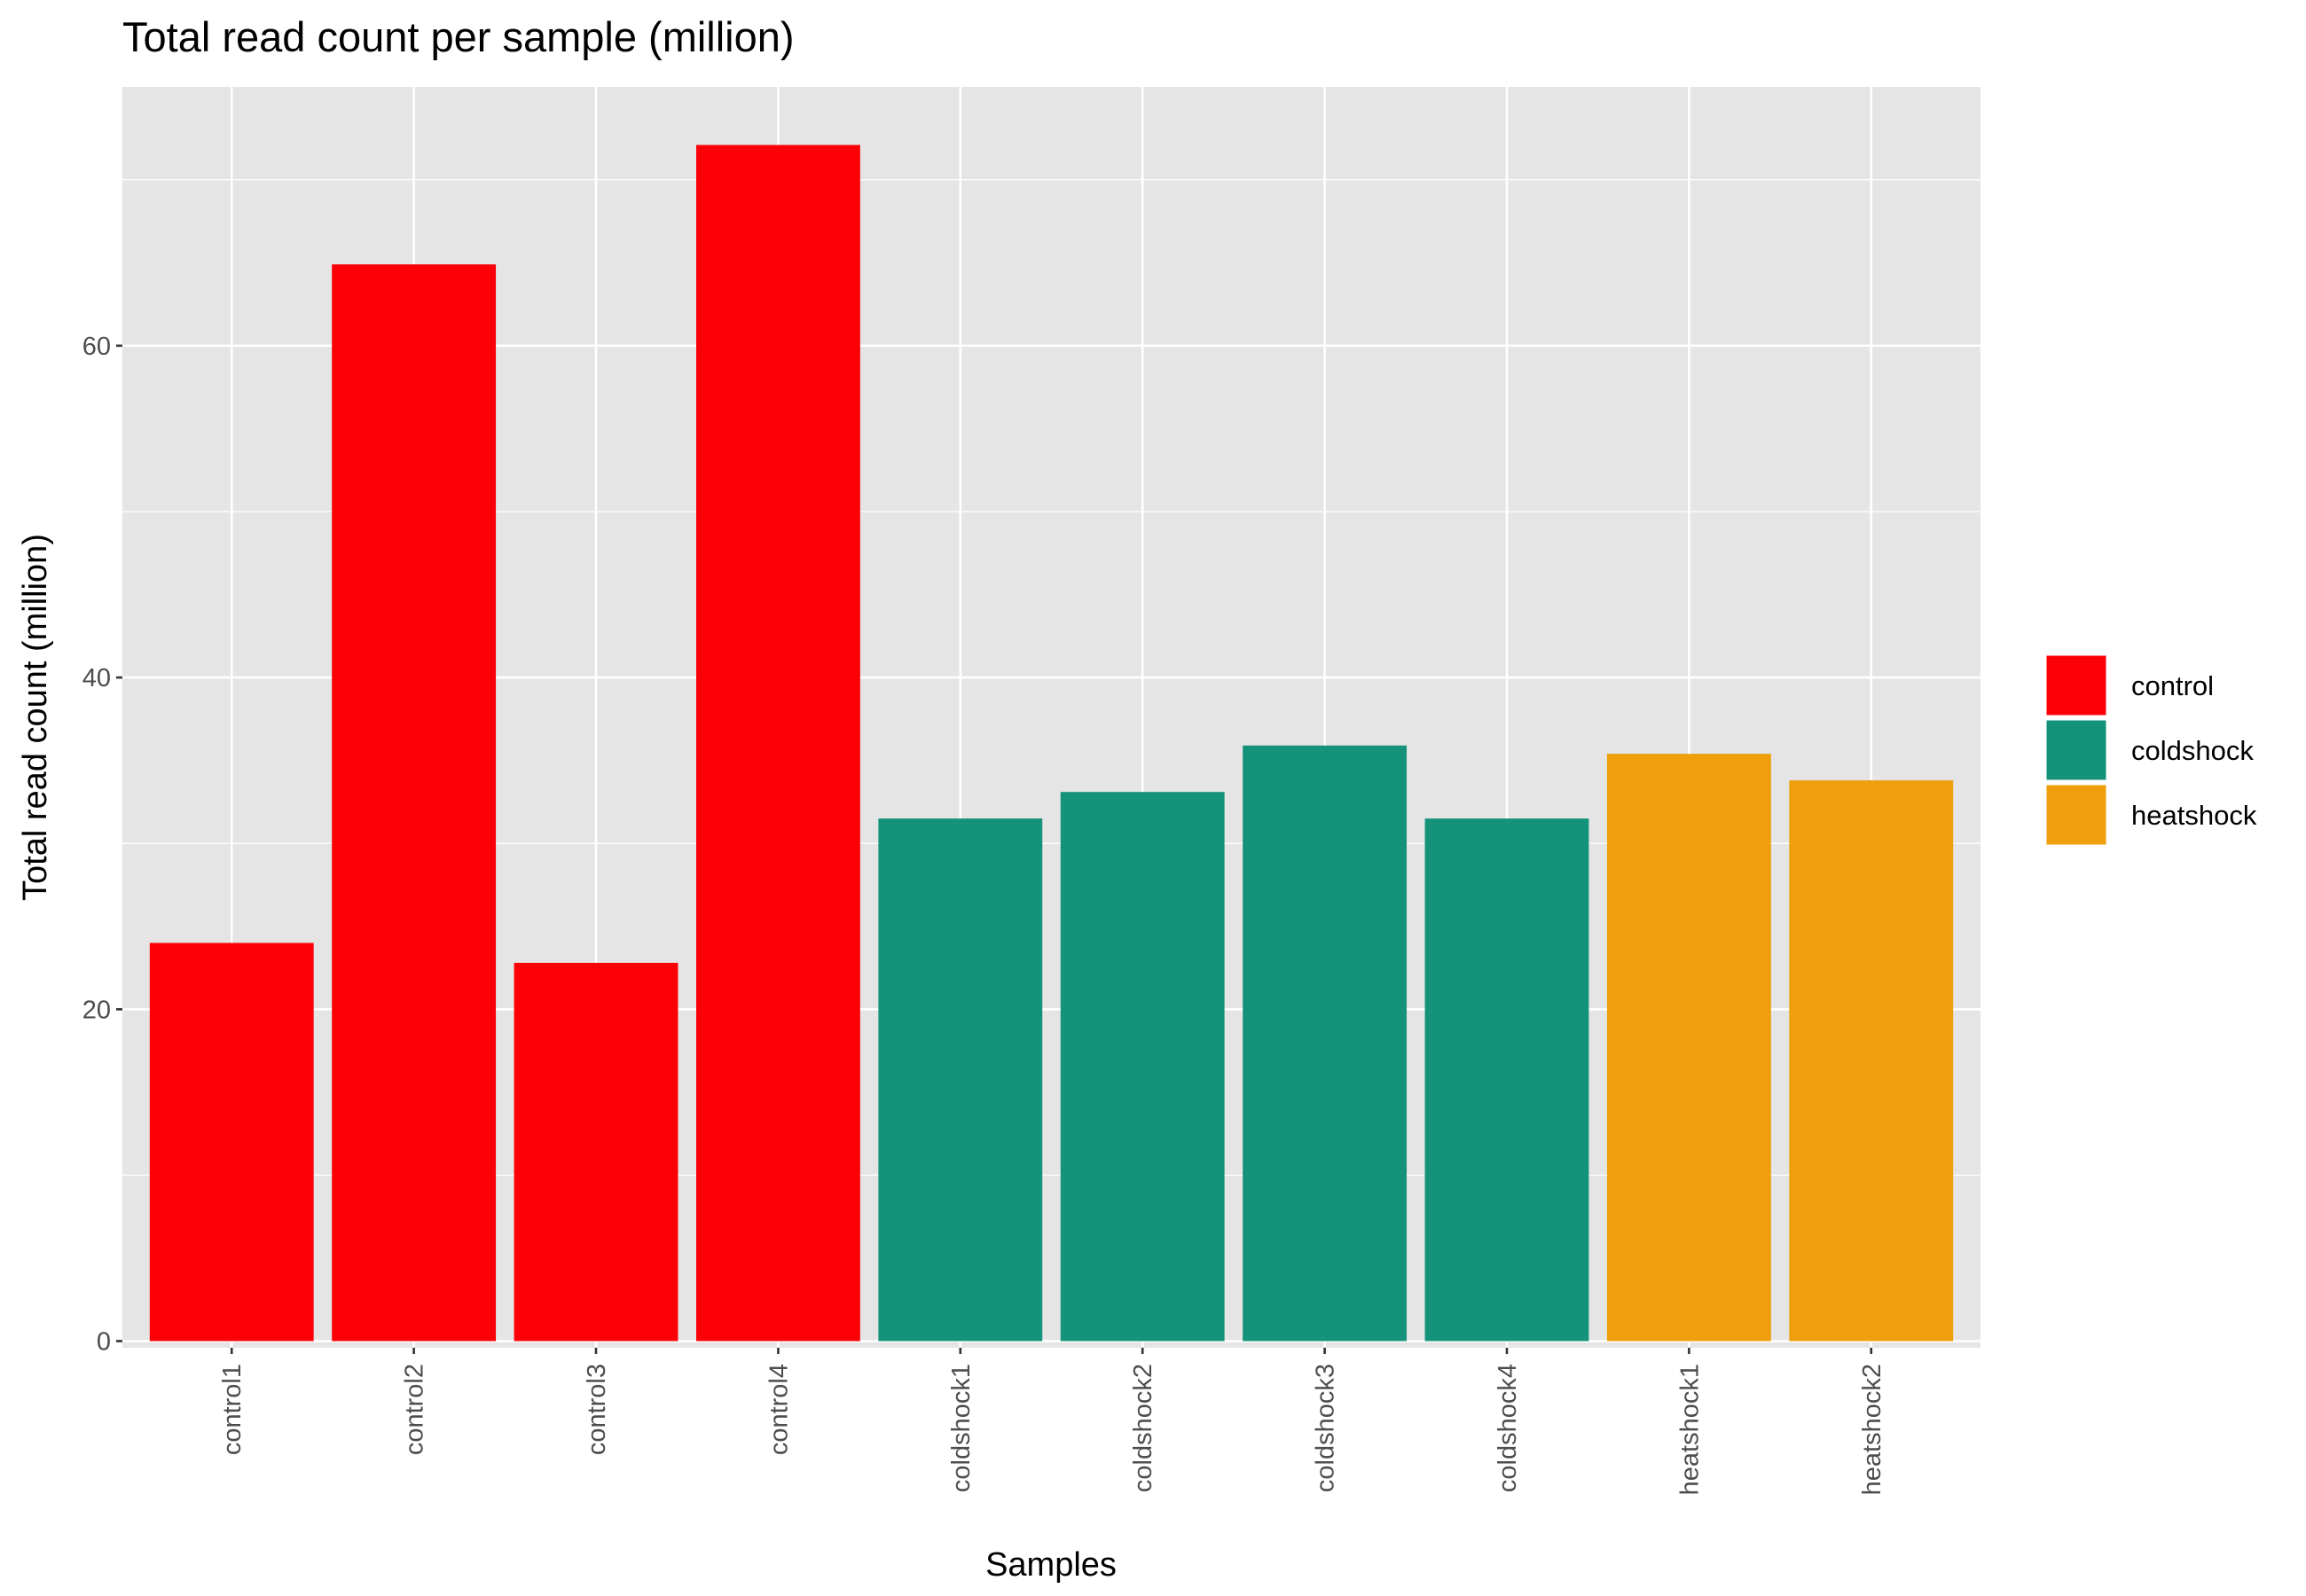 Image resolution: width=2306 pixels, height=1596 pixels. I want to click on x-axis-title: Samples, so click(1051, 1565).